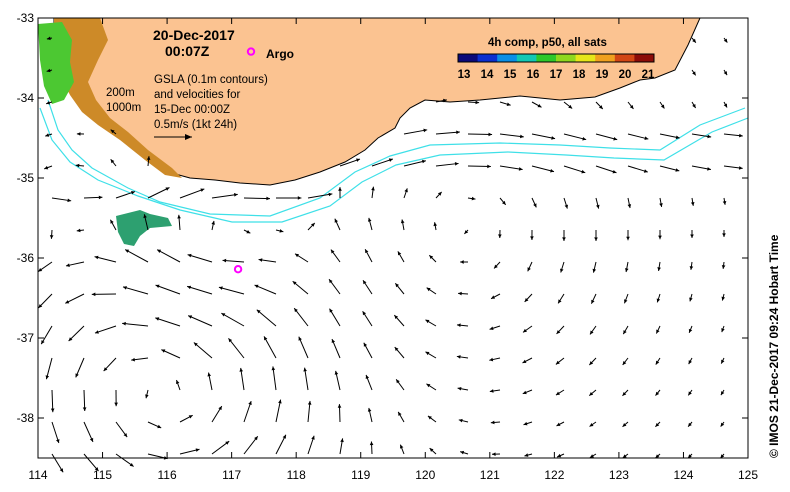 The height and width of the screenshot is (492, 790). What do you see at coordinates (625, 75) in the screenshot?
I see `colorbar-tick-label: 20` at bounding box center [625, 75].